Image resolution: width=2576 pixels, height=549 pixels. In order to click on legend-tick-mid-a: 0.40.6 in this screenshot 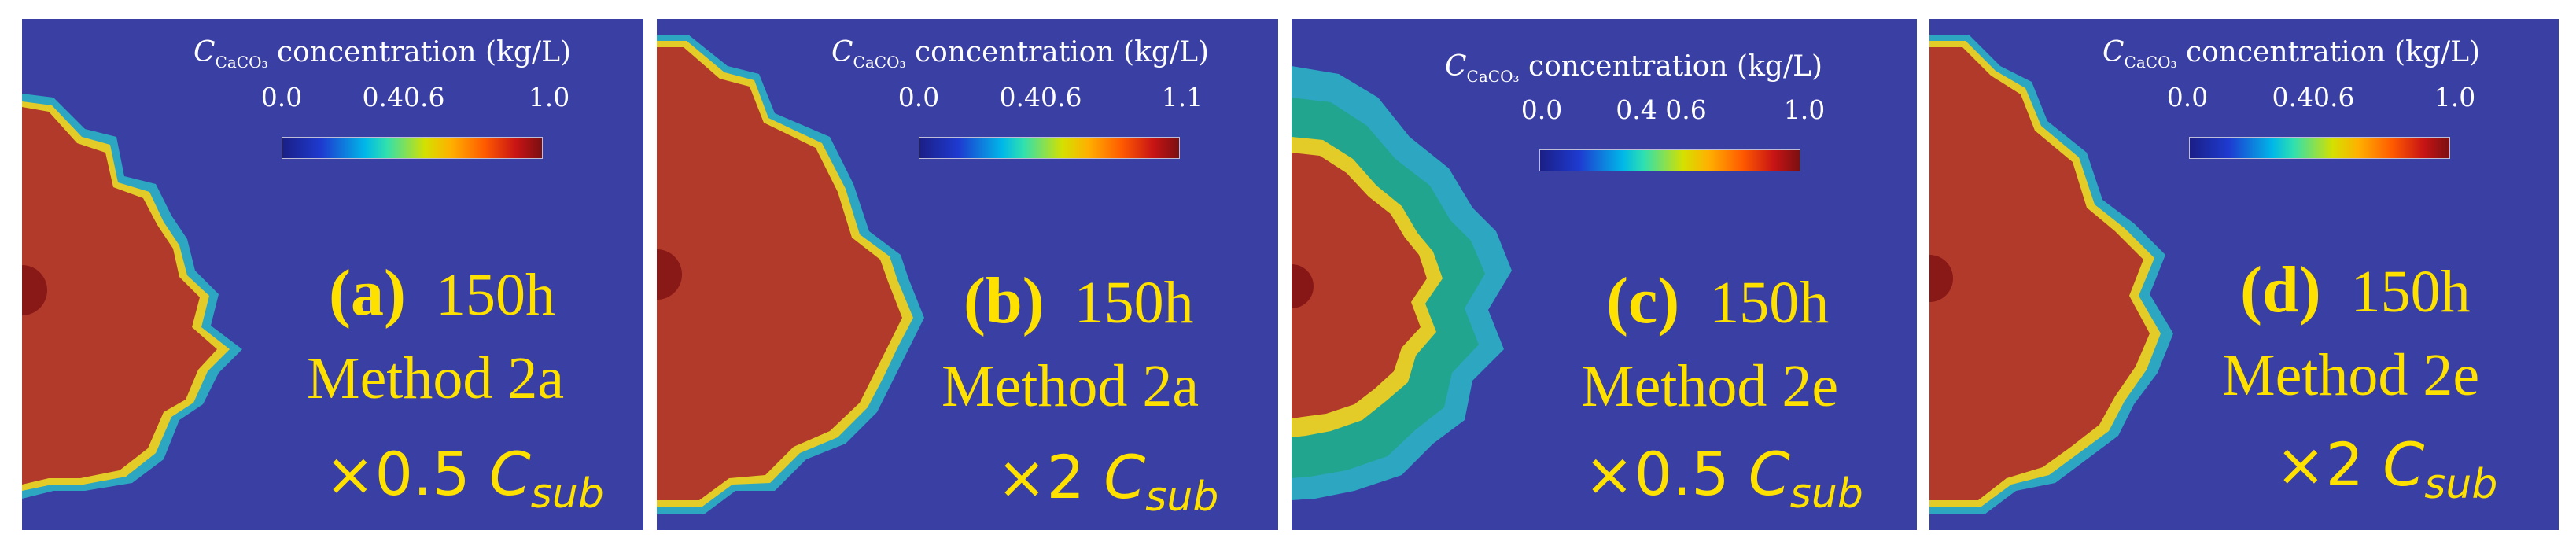, I will do `click(403, 97)`.